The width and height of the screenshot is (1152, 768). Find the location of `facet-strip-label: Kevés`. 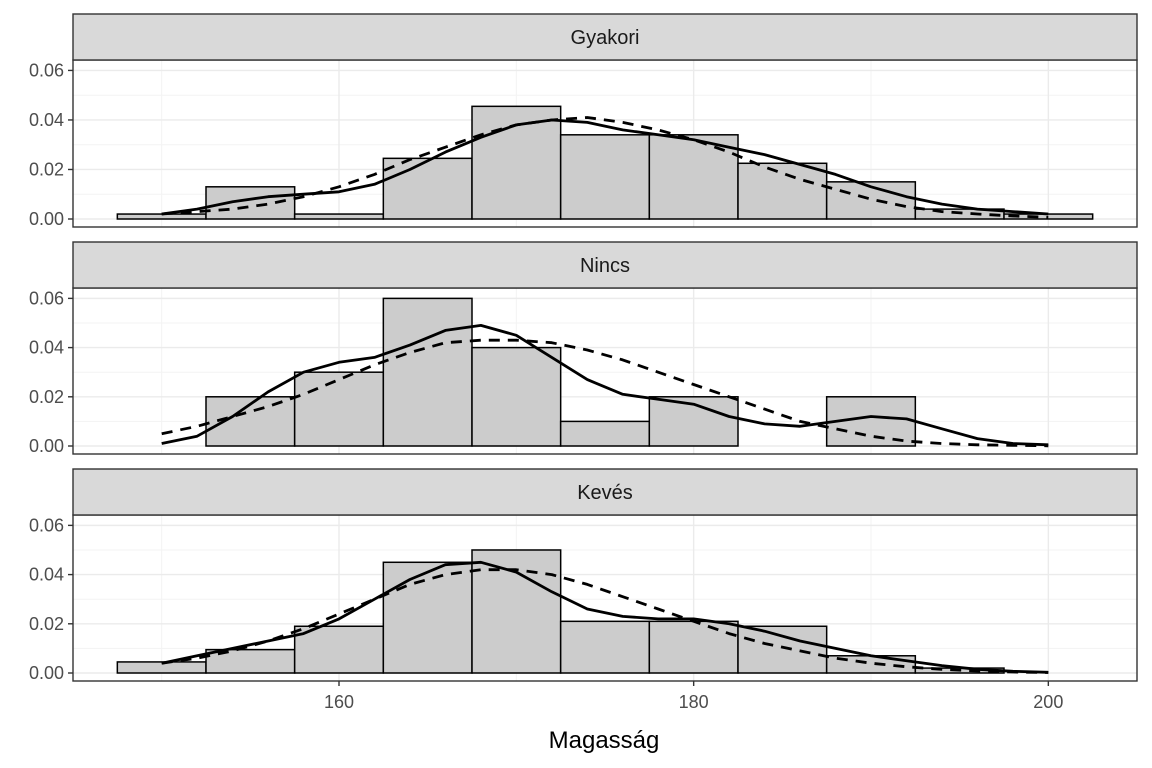

facet-strip-label: Kevés is located at coordinates (605, 493).